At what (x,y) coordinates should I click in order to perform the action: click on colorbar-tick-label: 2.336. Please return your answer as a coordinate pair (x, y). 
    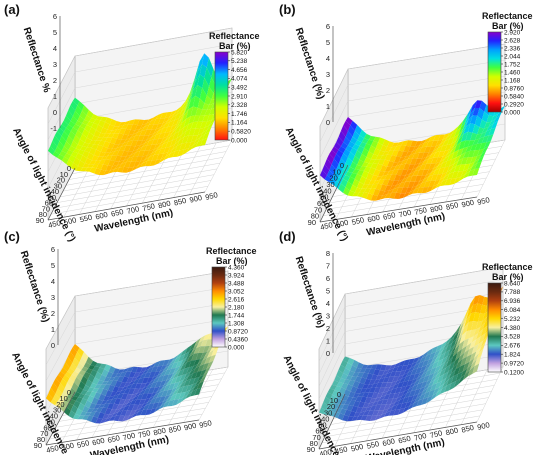
    Looking at the image, I should click on (512, 48).